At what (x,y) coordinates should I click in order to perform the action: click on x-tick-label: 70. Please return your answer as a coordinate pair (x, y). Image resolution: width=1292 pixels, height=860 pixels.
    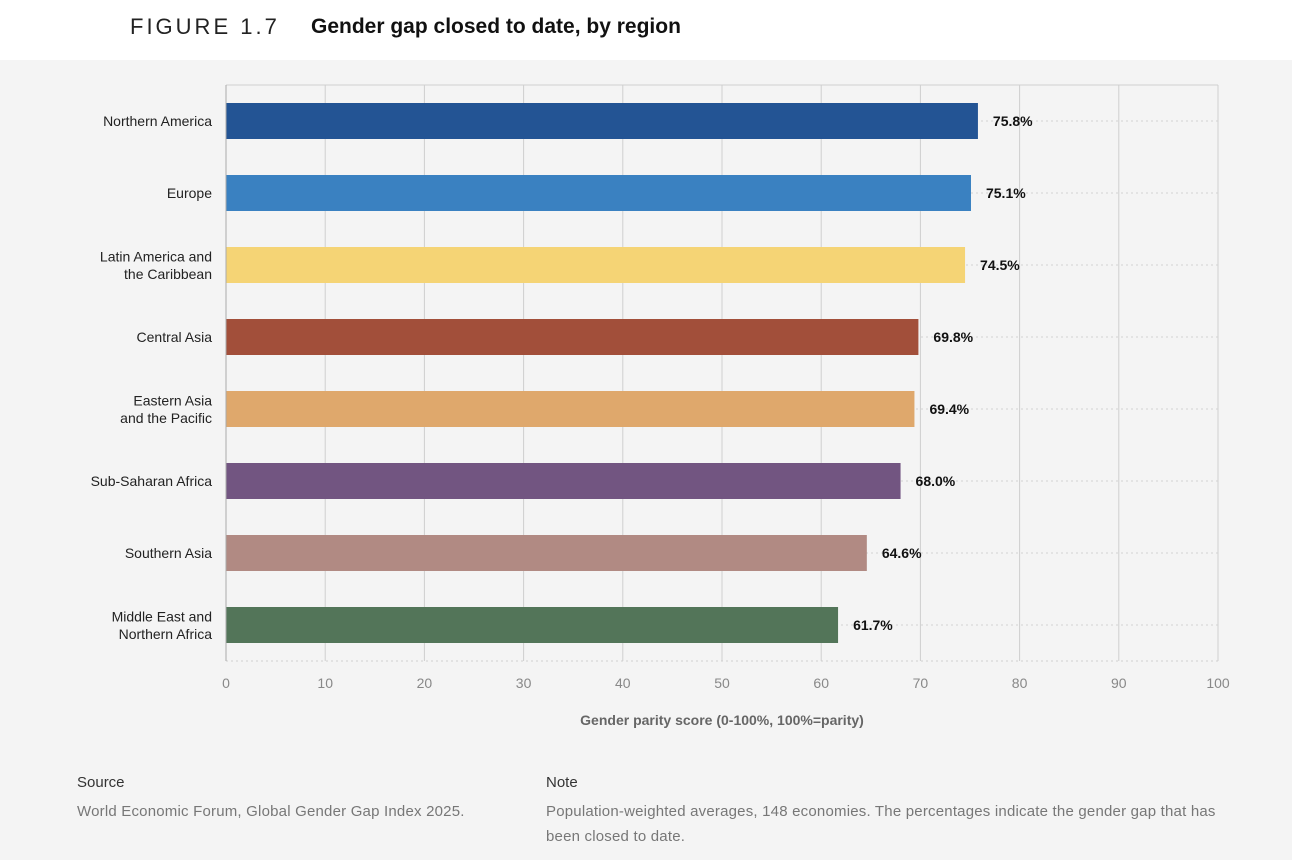
    Looking at the image, I should click on (921, 683).